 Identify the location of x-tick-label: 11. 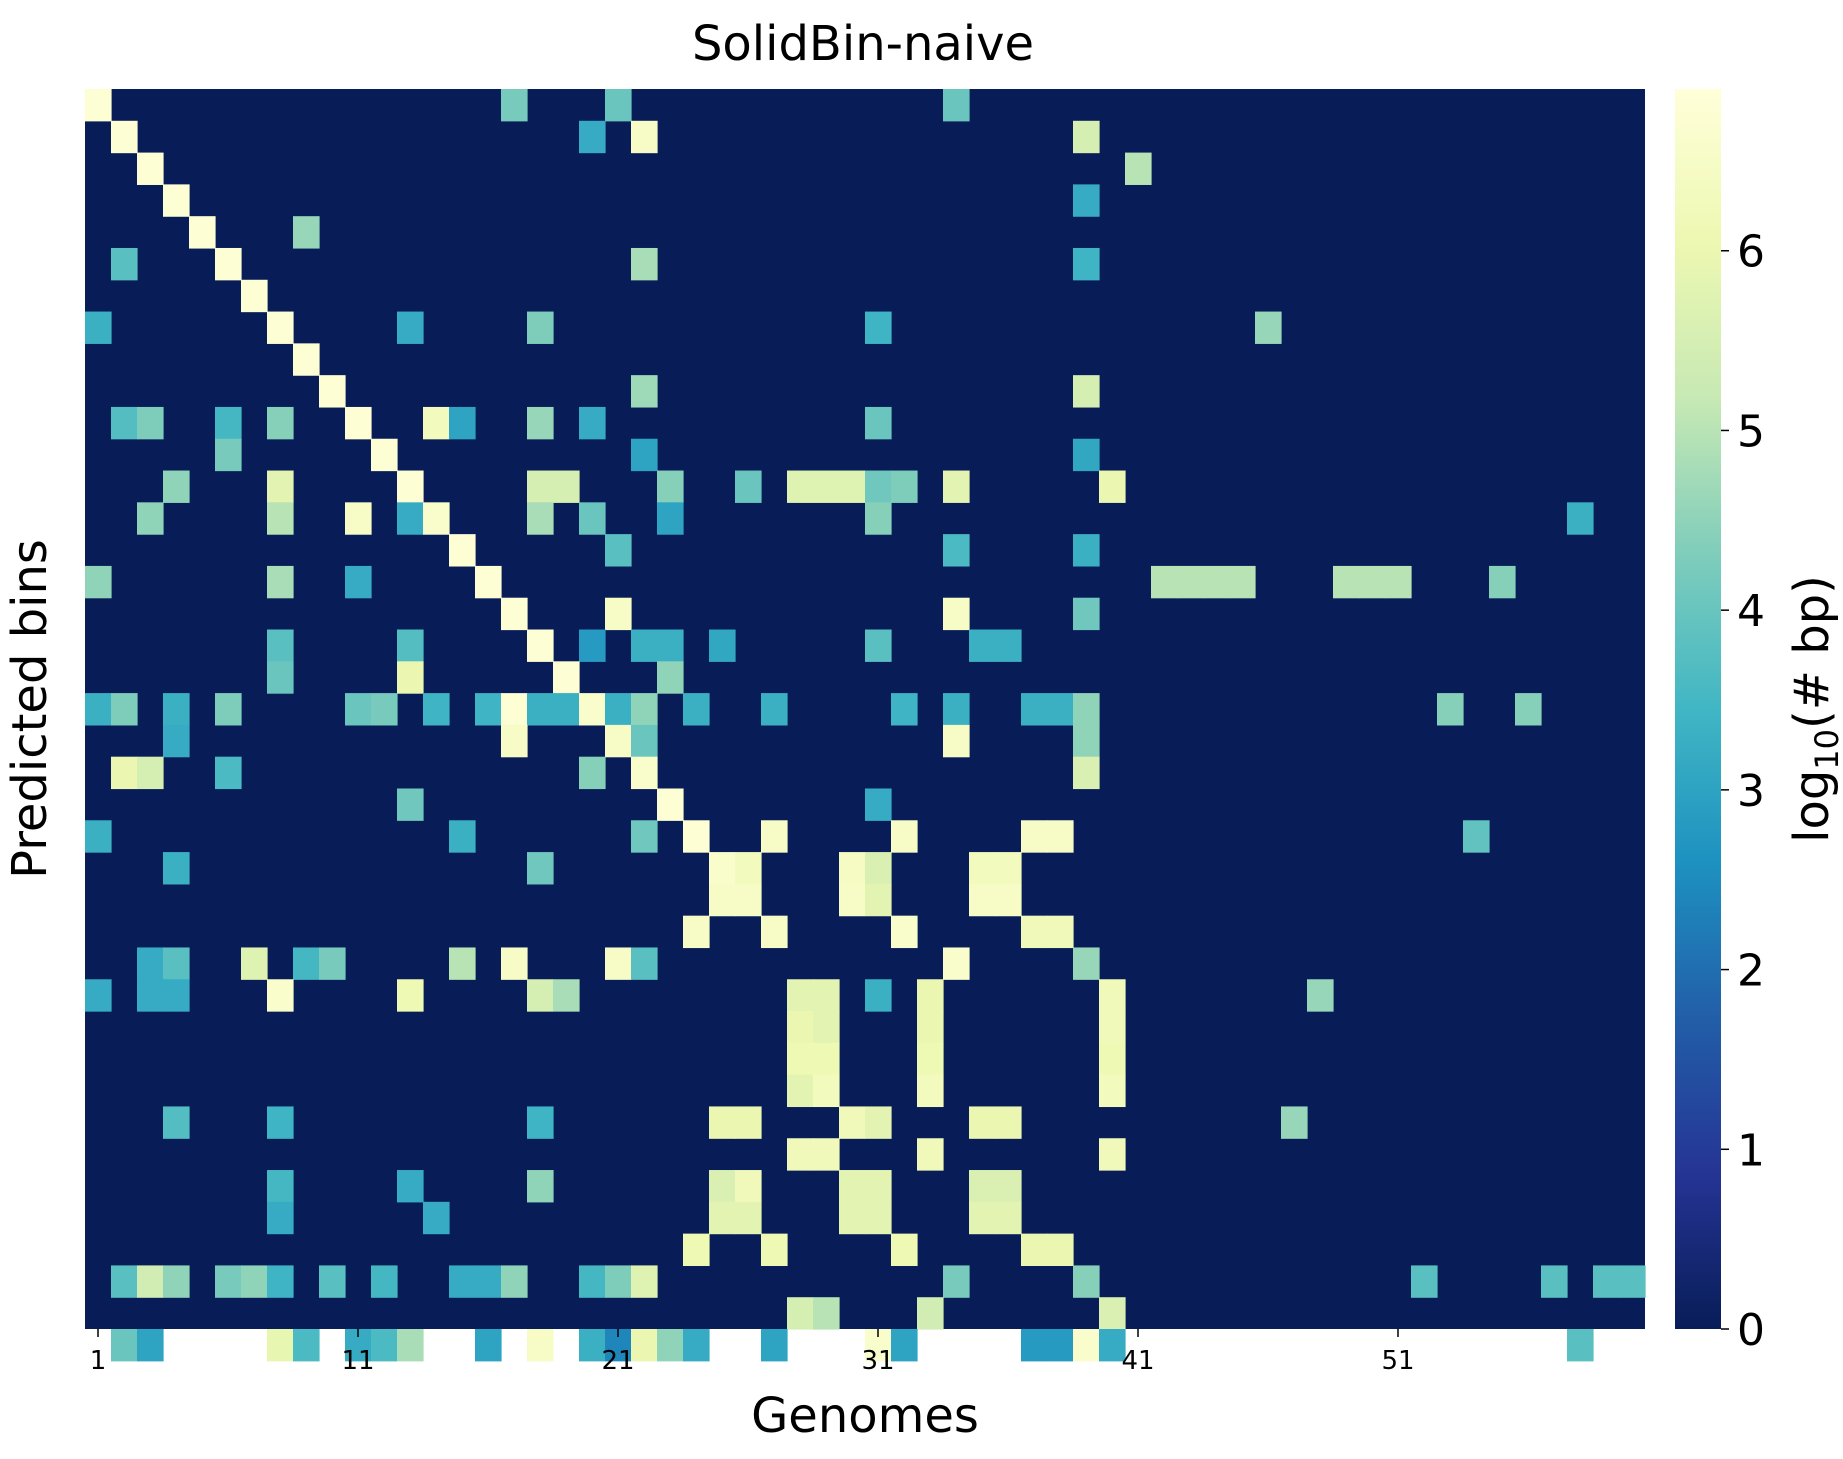
(357, 1361).